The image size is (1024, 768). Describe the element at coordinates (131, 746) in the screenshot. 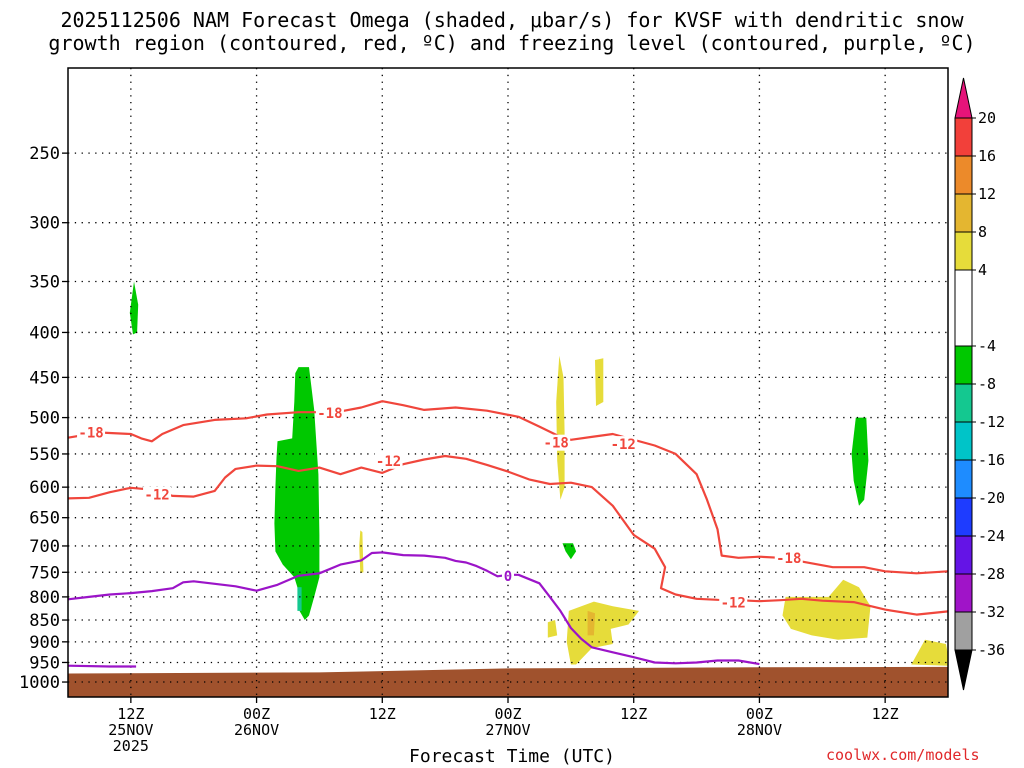

I see `x-tick-label: 2025` at that location.